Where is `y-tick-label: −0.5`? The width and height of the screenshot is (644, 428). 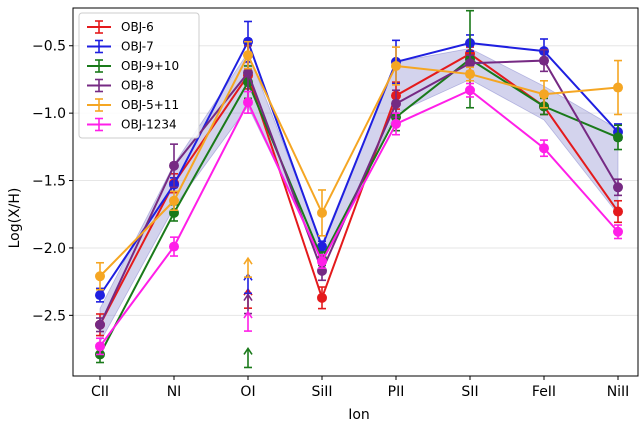
y-tick-label: −0.5 is located at coordinates (49, 47).